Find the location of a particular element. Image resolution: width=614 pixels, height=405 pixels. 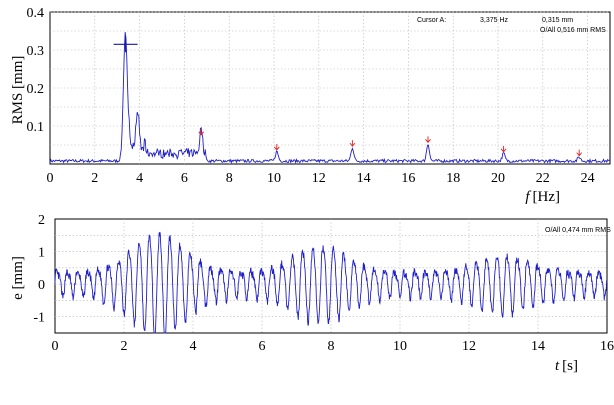

spectrum-y-tick: 0.3 is located at coordinates (36, 51).